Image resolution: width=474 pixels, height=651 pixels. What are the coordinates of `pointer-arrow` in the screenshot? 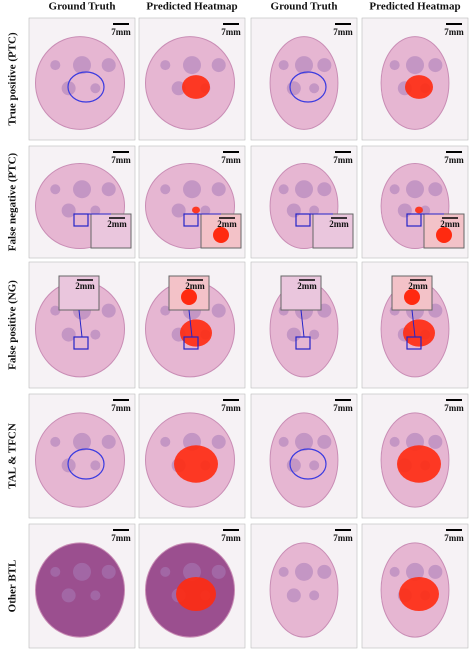 It's located at (190, 323).